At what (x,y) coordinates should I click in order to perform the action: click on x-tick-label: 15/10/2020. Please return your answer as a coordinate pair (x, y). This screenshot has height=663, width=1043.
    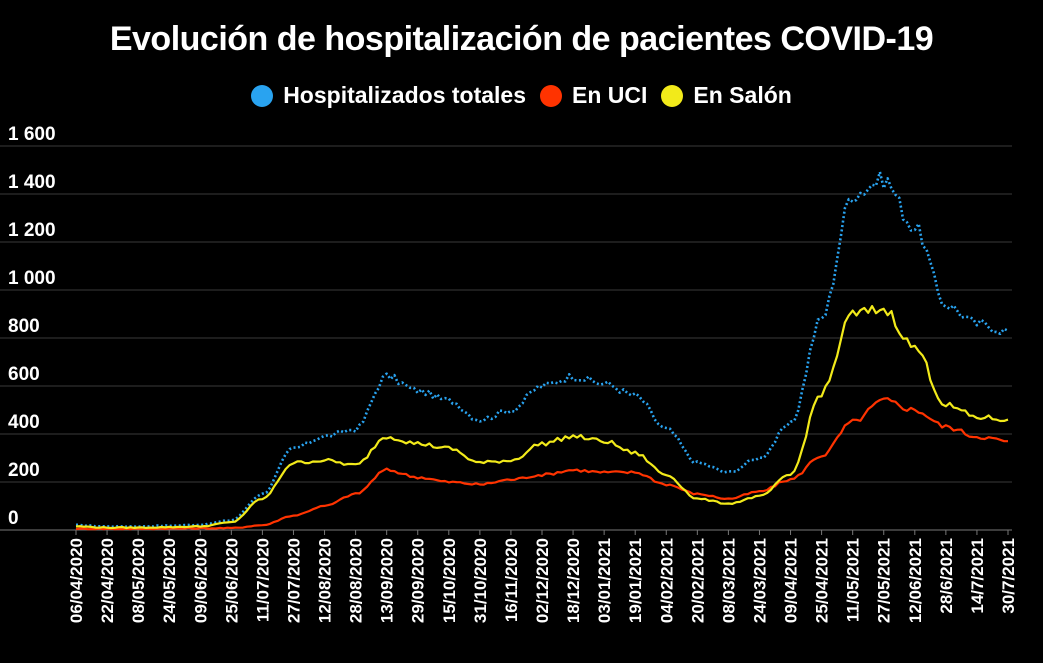
    Looking at the image, I should click on (449, 580).